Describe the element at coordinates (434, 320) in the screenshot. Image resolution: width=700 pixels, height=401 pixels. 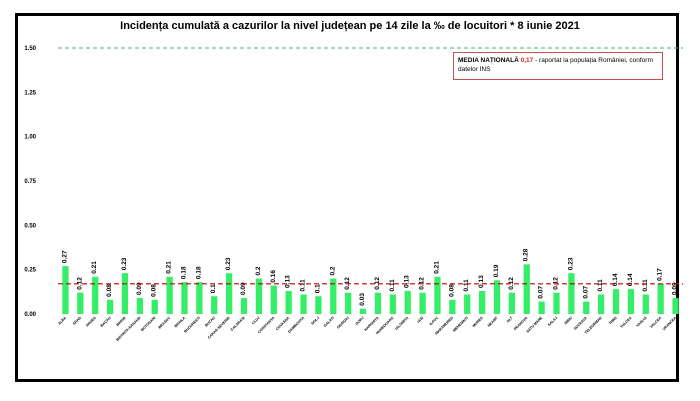
I see `x-tick-label: ILFOV` at that location.